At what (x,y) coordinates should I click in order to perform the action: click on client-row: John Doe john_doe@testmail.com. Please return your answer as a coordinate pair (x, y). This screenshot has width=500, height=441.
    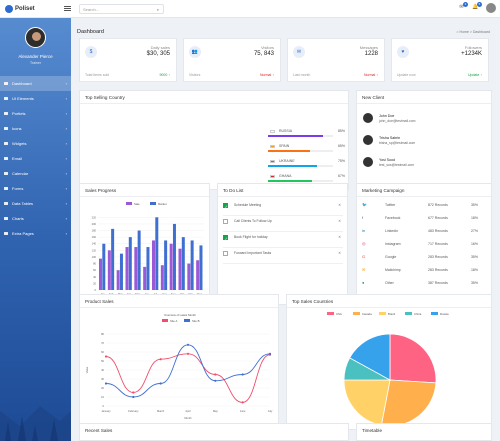
    Looking at the image, I should click on (418, 120).